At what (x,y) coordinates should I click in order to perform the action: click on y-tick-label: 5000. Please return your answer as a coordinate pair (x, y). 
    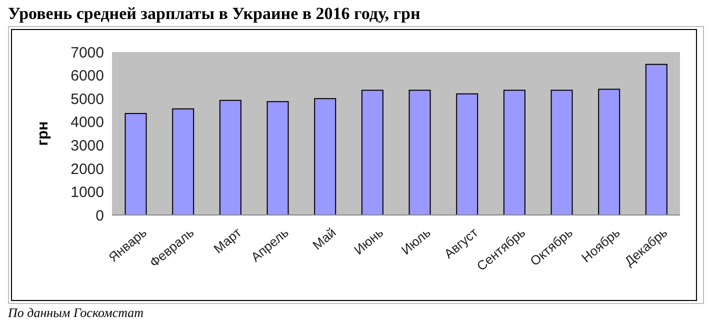
    Looking at the image, I should click on (87, 99).